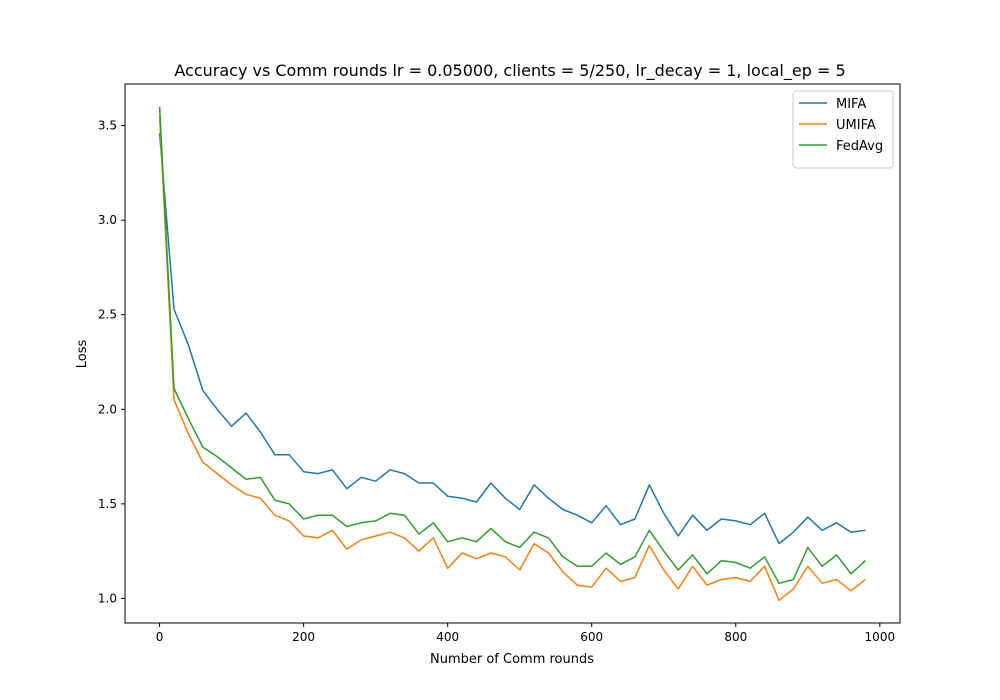 The width and height of the screenshot is (1000, 700). What do you see at coordinates (856, 125) in the screenshot?
I see `legend-label-umifa: UMIFA` at bounding box center [856, 125].